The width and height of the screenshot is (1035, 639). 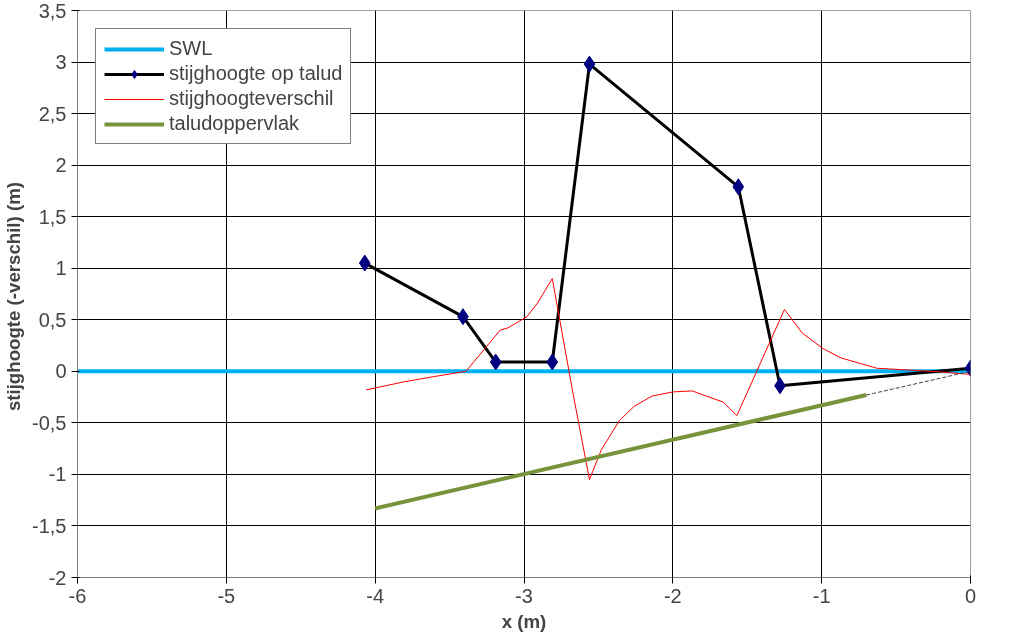 What do you see at coordinates (61, 165) in the screenshot?
I see `y-tick-label: 2` at bounding box center [61, 165].